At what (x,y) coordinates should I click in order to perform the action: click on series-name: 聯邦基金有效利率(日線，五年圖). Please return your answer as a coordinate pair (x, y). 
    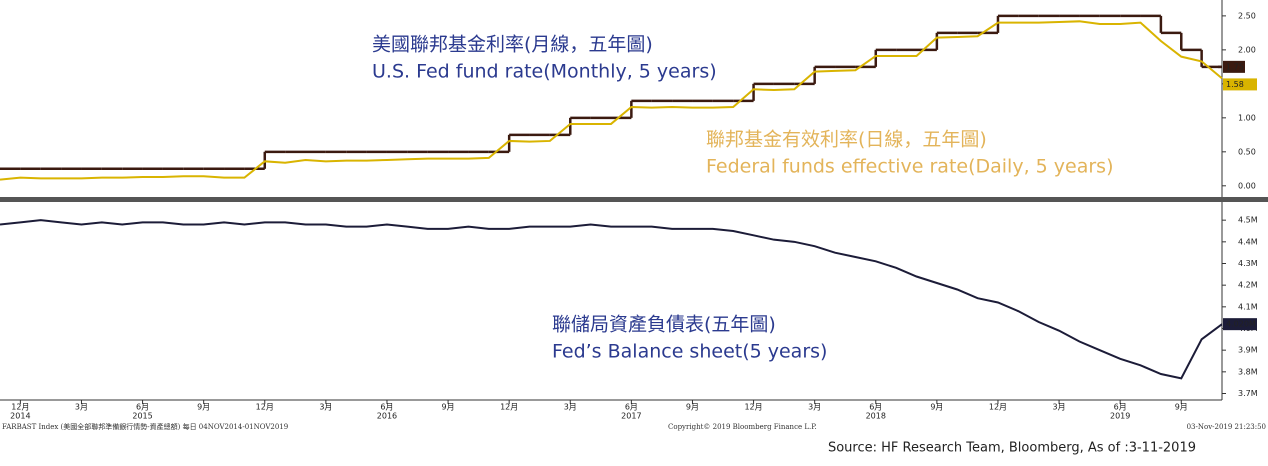
    Looking at the image, I should click on (846, 140).